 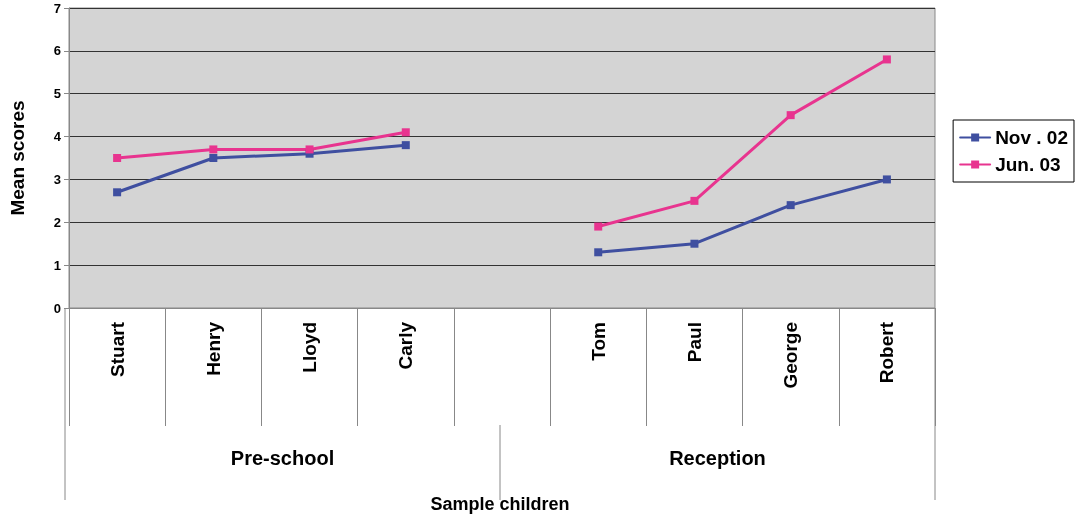 What do you see at coordinates (500, 504) in the screenshot?
I see `text: Sample children` at bounding box center [500, 504].